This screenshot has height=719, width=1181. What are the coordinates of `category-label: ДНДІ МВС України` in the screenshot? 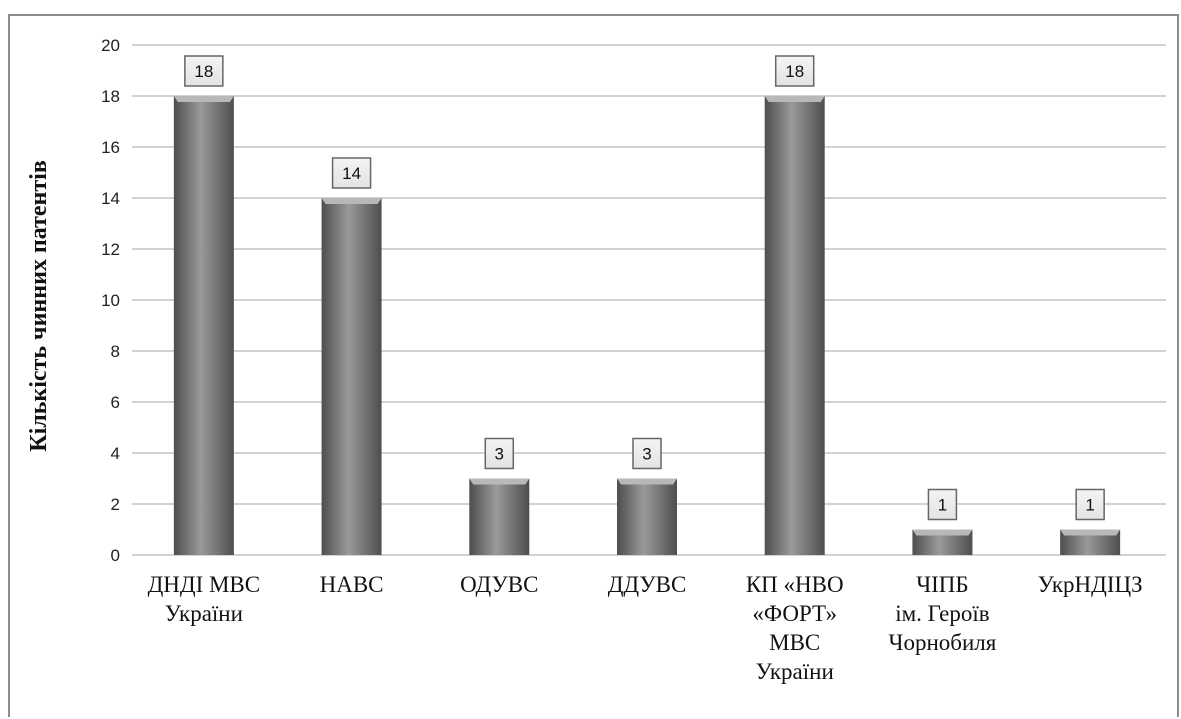 It's located at (204, 599).